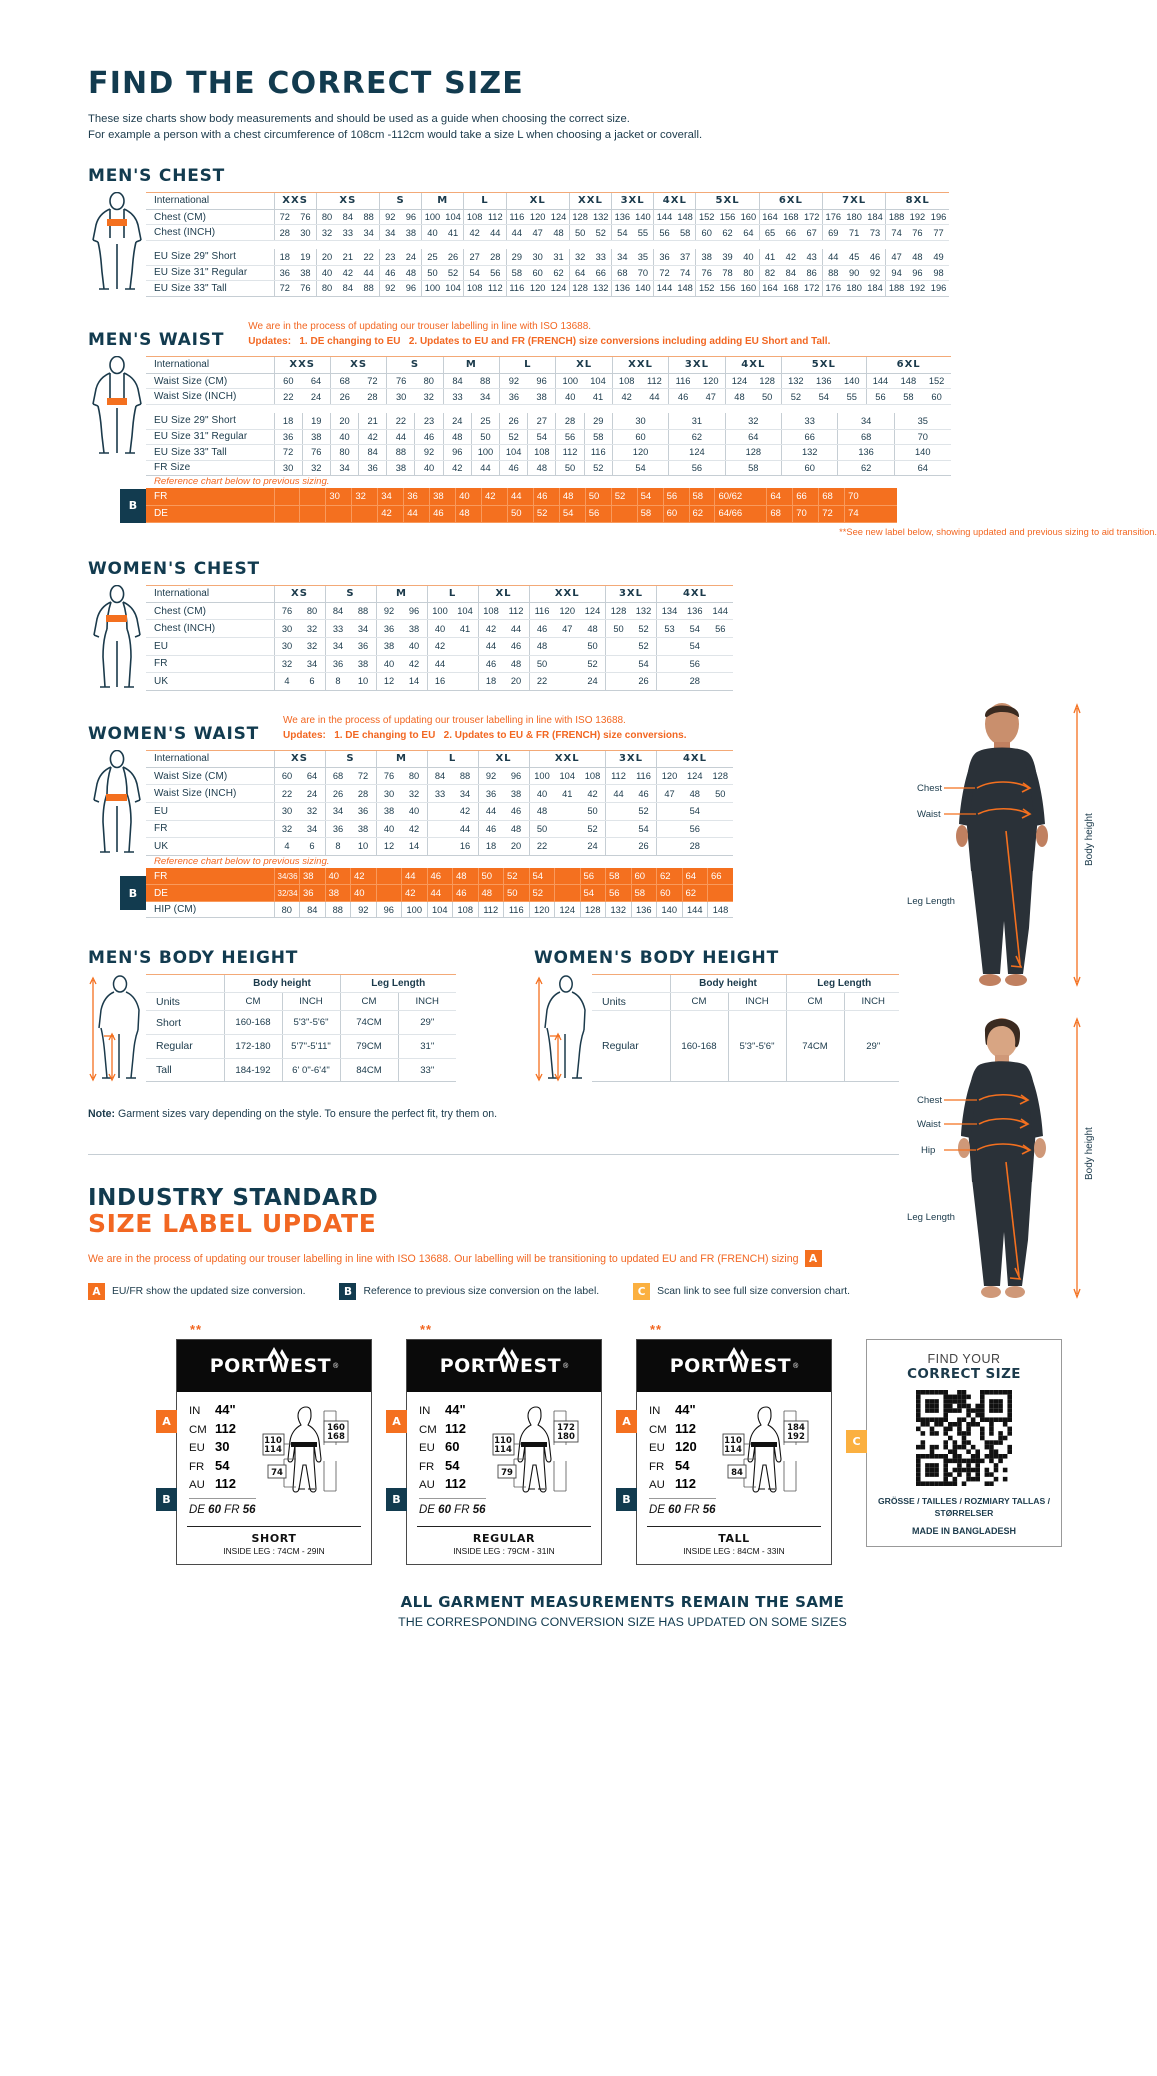 The width and height of the screenshot is (1157, 2076). I want to click on cell: 47, so click(669, 793).